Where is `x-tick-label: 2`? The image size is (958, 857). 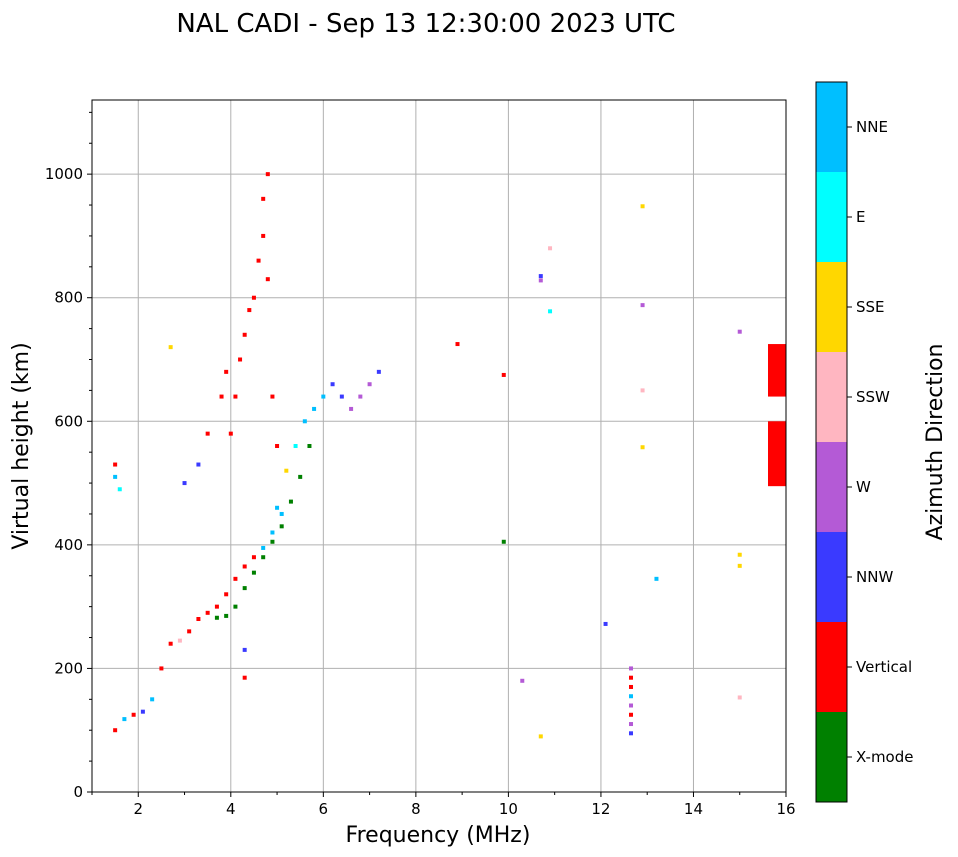
x-tick-label: 2 is located at coordinates (138, 809).